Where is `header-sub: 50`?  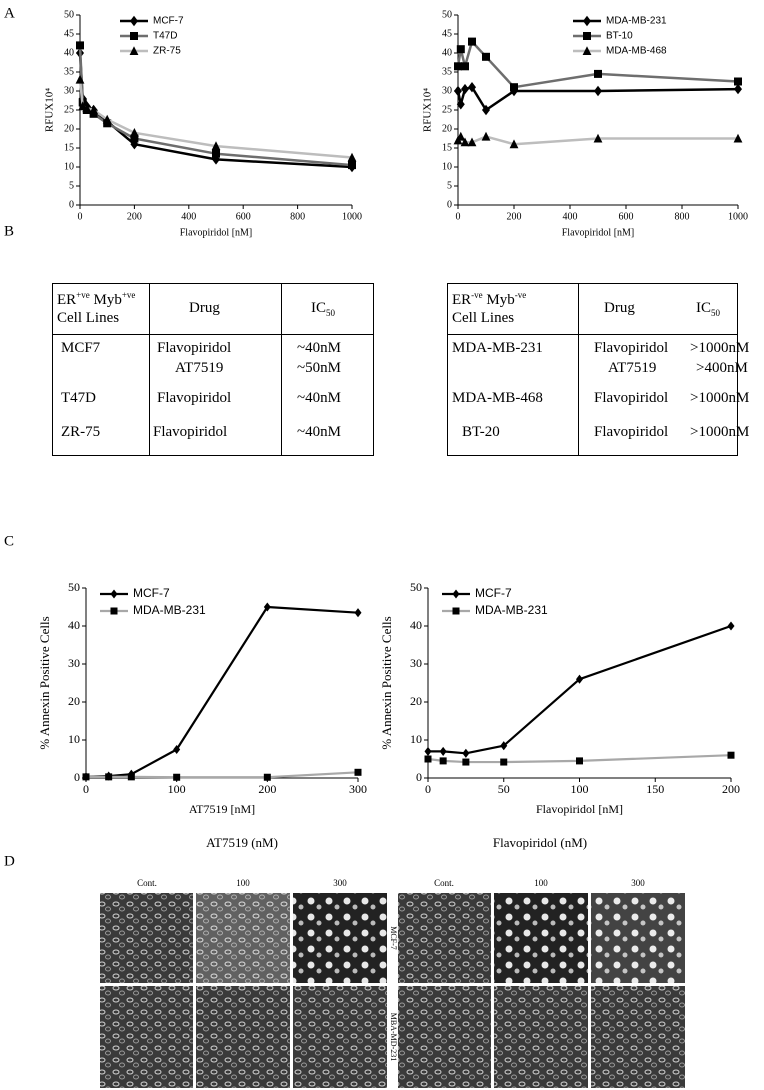
header-sub: 50 is located at coordinates (715, 313).